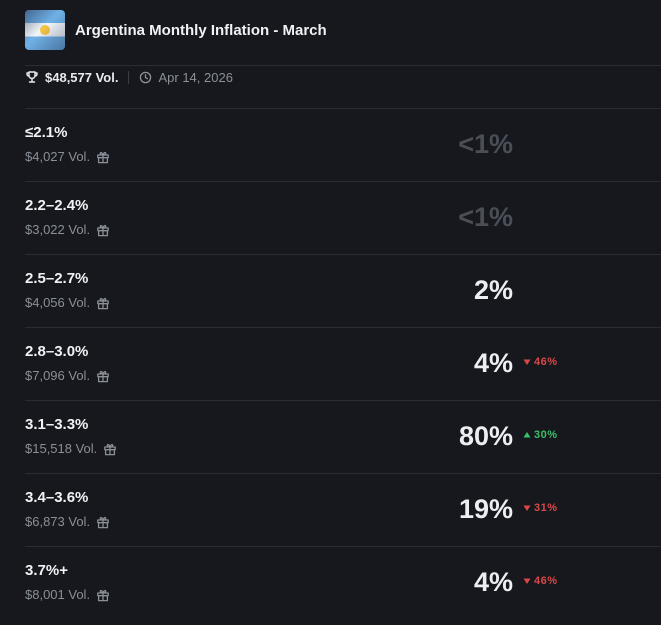 This screenshot has height=625, width=661. What do you see at coordinates (57, 424) in the screenshot?
I see `outcome-label: 3.1–3.3%` at bounding box center [57, 424].